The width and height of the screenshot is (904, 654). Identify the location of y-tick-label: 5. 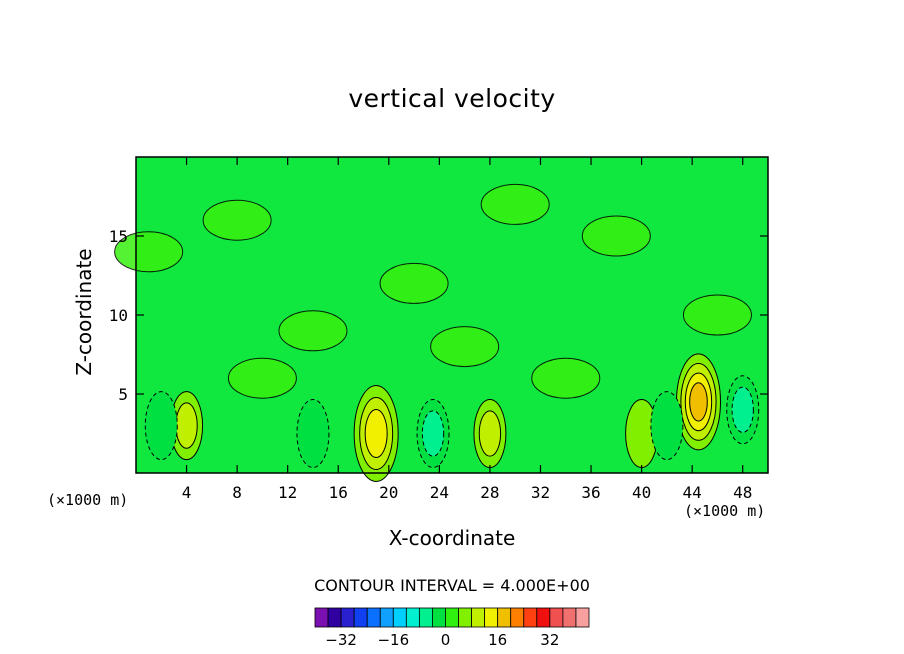
(123, 394).